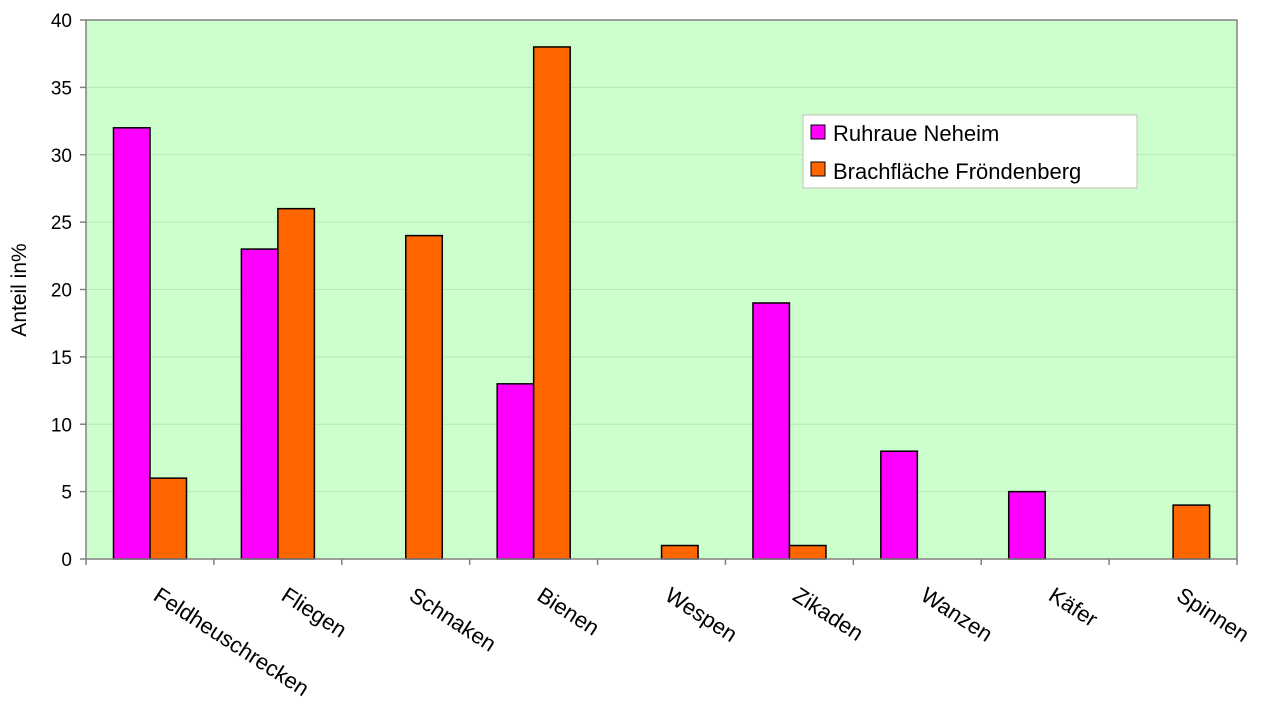  Describe the element at coordinates (61, 358) in the screenshot. I see `y-tick-label: 15` at that location.